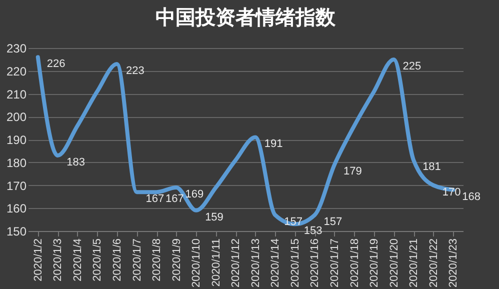 The width and height of the screenshot is (499, 289). Describe the element at coordinates (38, 260) in the screenshot. I see `x-tick-label: 2020/1/2` at that location.